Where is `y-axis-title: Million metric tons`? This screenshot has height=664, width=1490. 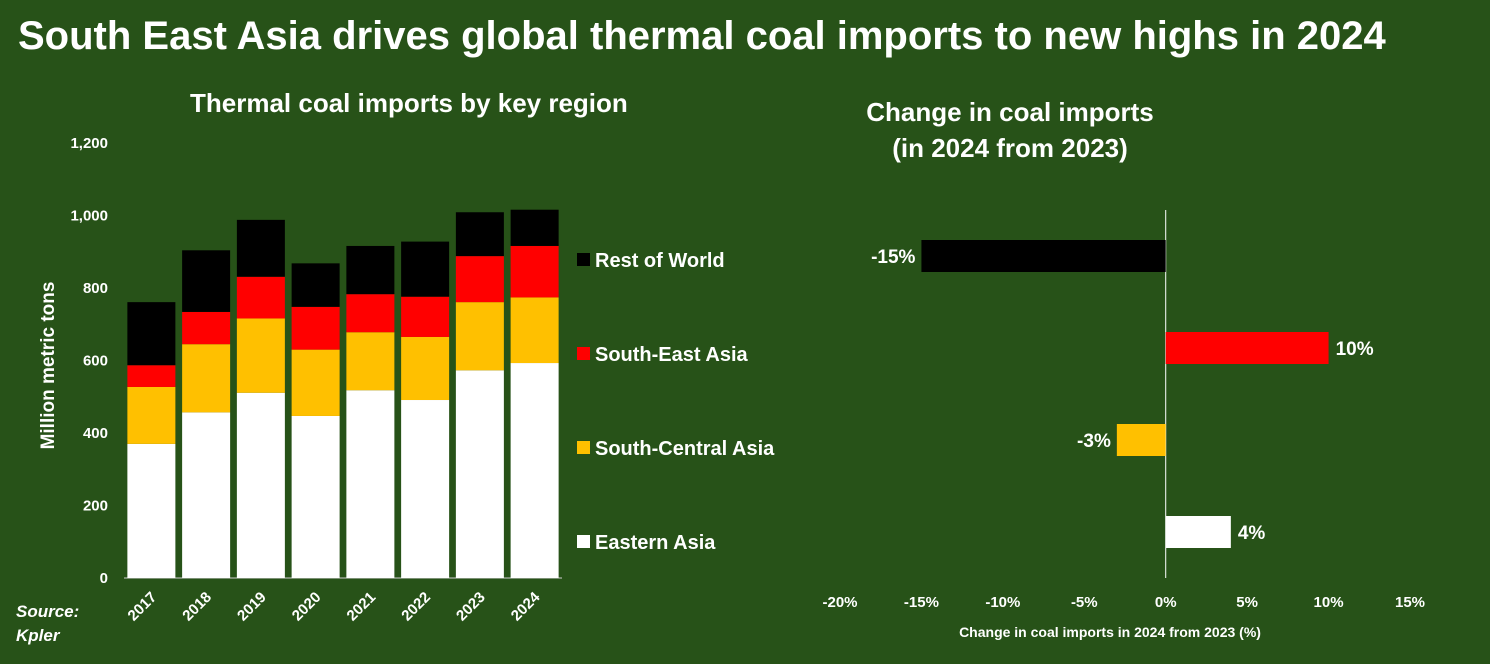 y-axis-title: Million metric tons is located at coordinates (48, 366).